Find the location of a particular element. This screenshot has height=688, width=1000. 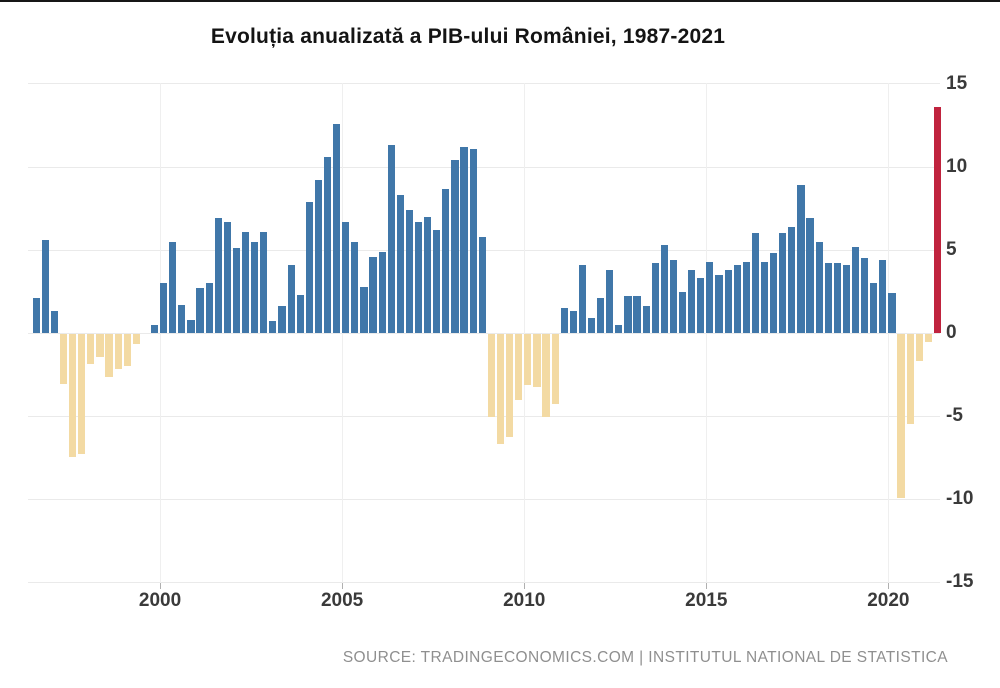

gdp-bar-2012-Q1 is located at coordinates (601, 315).